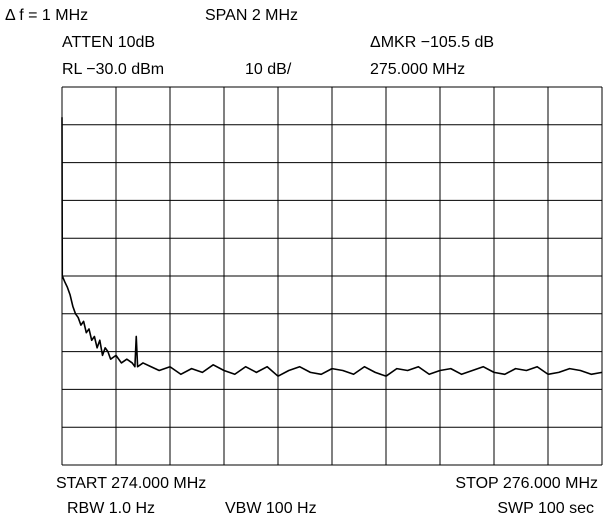 Image resolution: width=605 pixels, height=521 pixels. I want to click on annotation: STOP 276.000 MHz, so click(526, 483).